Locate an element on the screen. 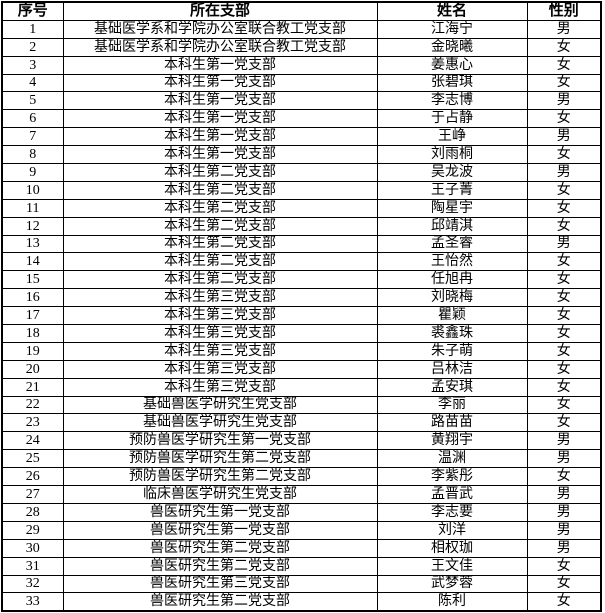 This screenshot has height=613, width=605. cell-index: 33 is located at coordinates (32, 602).